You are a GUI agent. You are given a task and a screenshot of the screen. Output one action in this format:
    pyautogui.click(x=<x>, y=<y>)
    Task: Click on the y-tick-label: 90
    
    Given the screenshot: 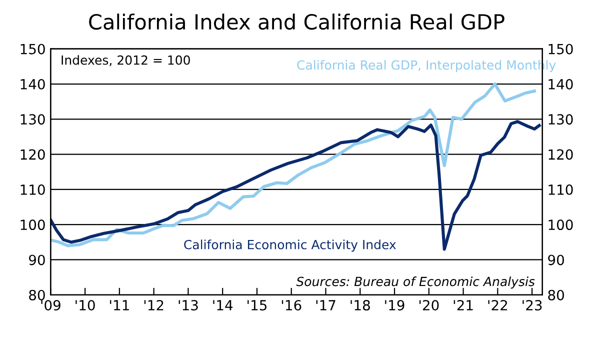 What is the action you would take?
    pyautogui.click(x=37, y=260)
    